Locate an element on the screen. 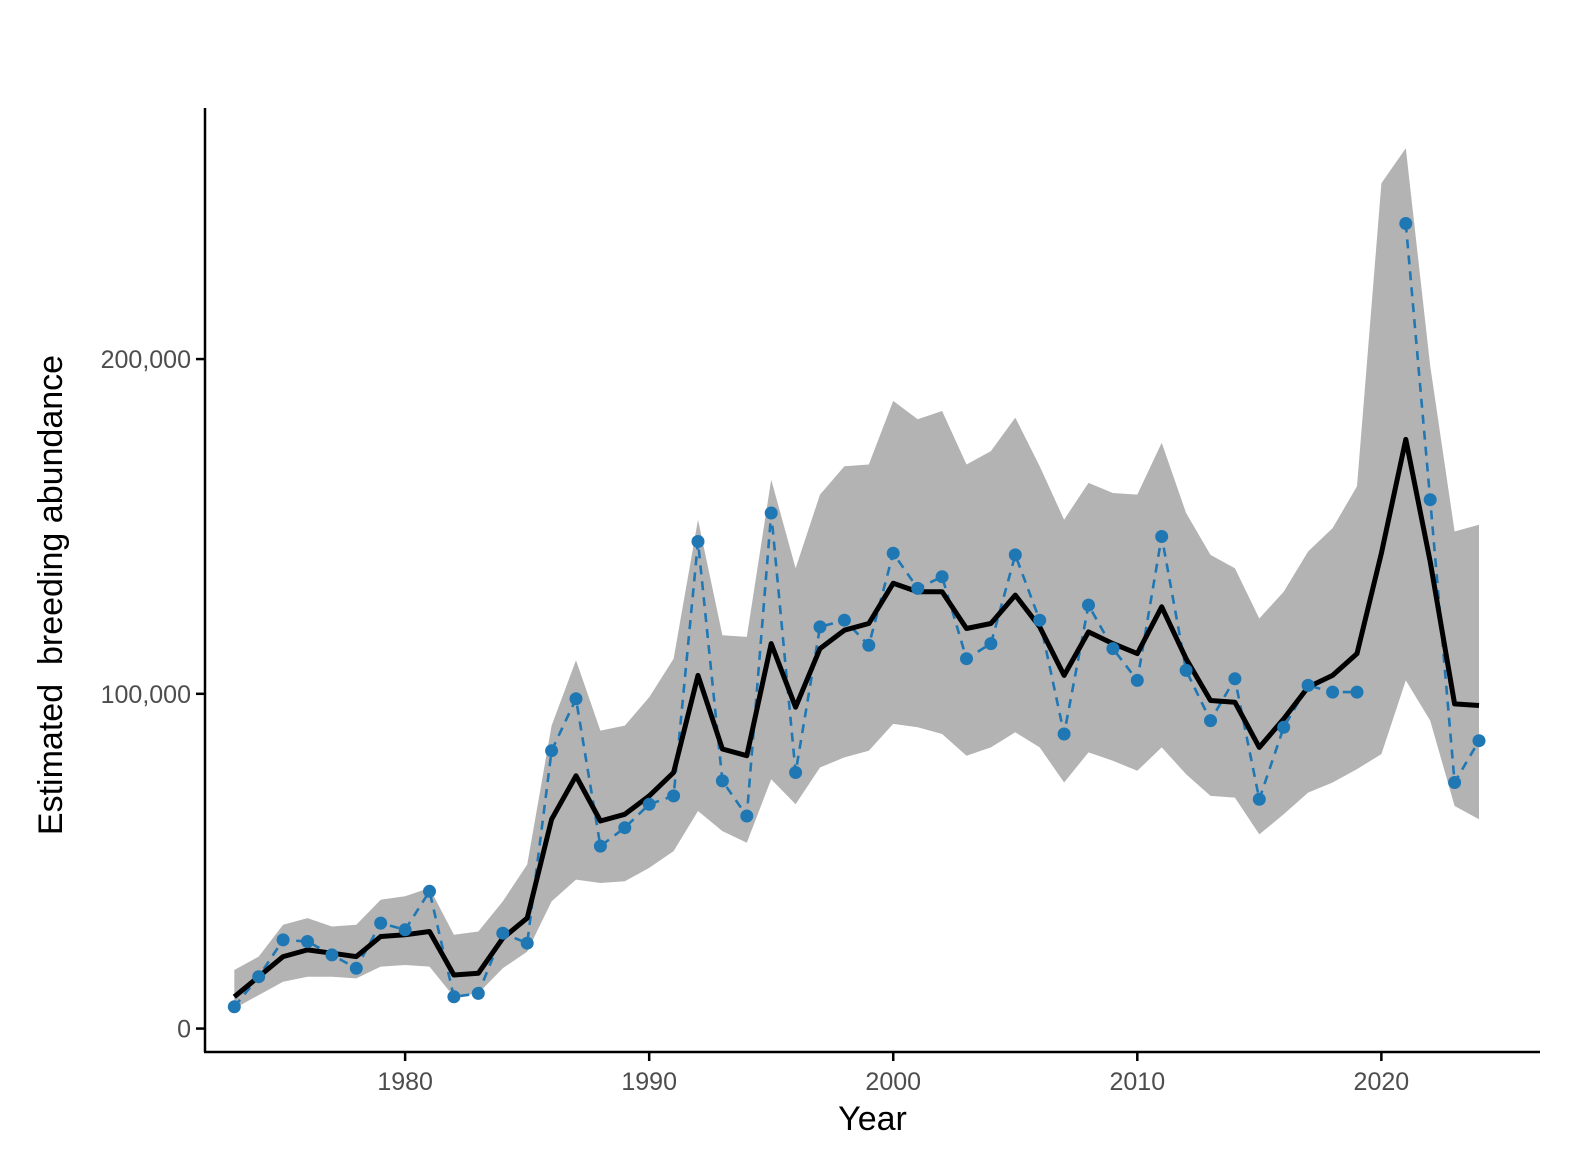 The height and width of the screenshot is (1152, 1586). x-axis-title: Year is located at coordinates (872, 1119).